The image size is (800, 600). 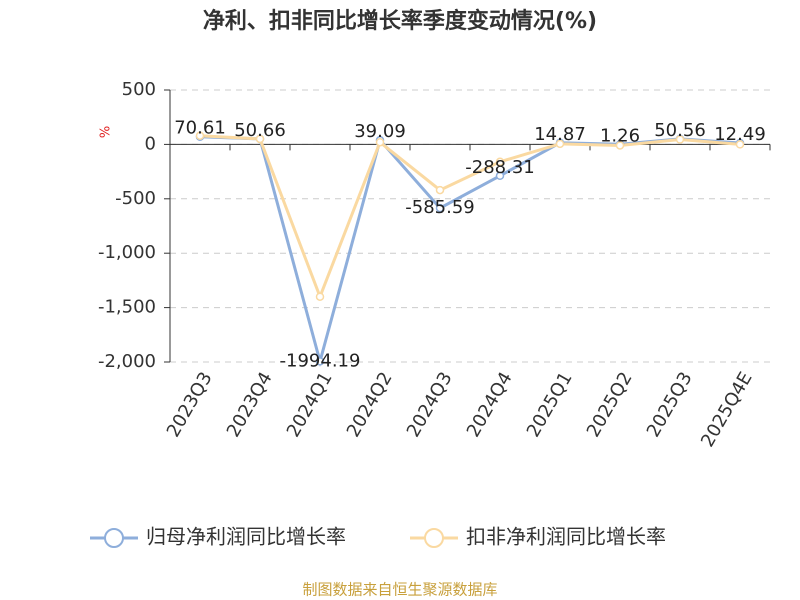 I want to click on value-label: -1994.19, so click(x=320, y=360).